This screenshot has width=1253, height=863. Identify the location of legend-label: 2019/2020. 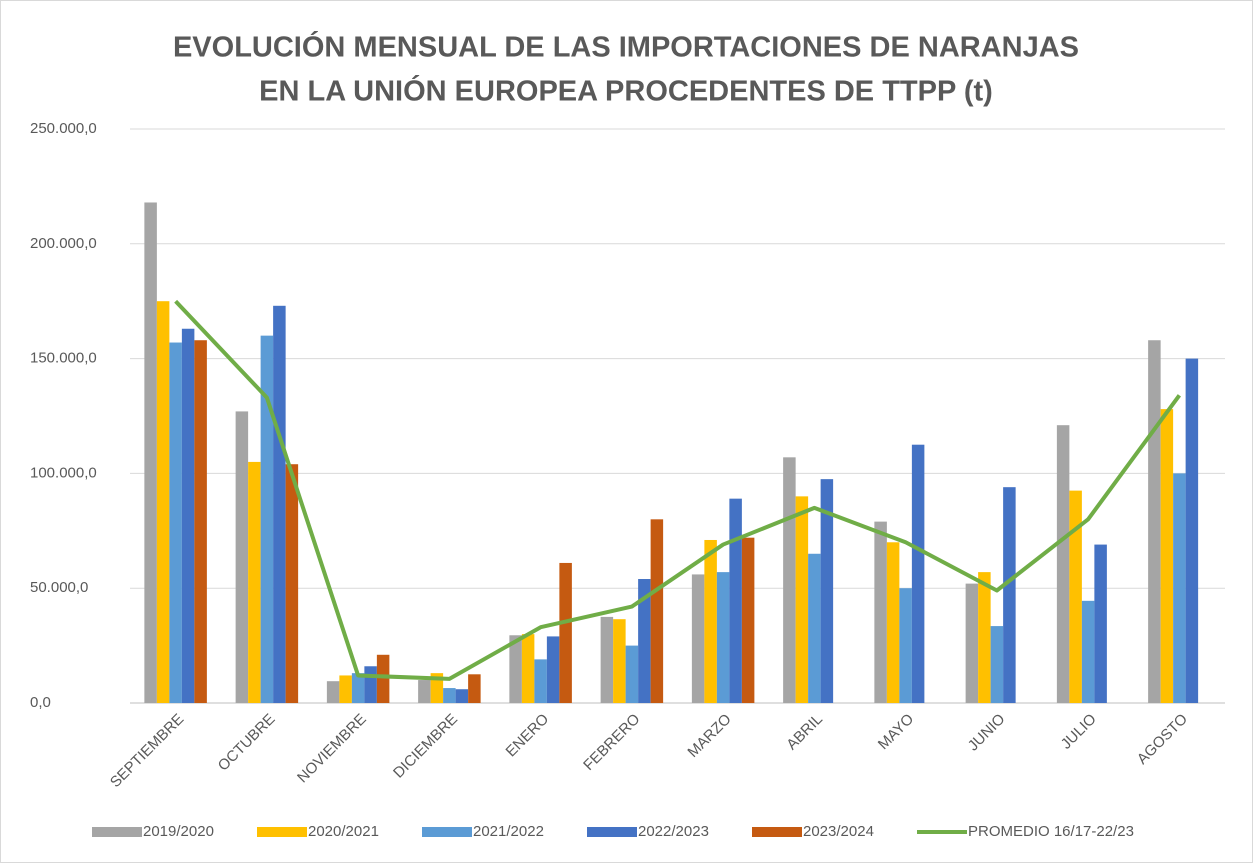
(178, 831).